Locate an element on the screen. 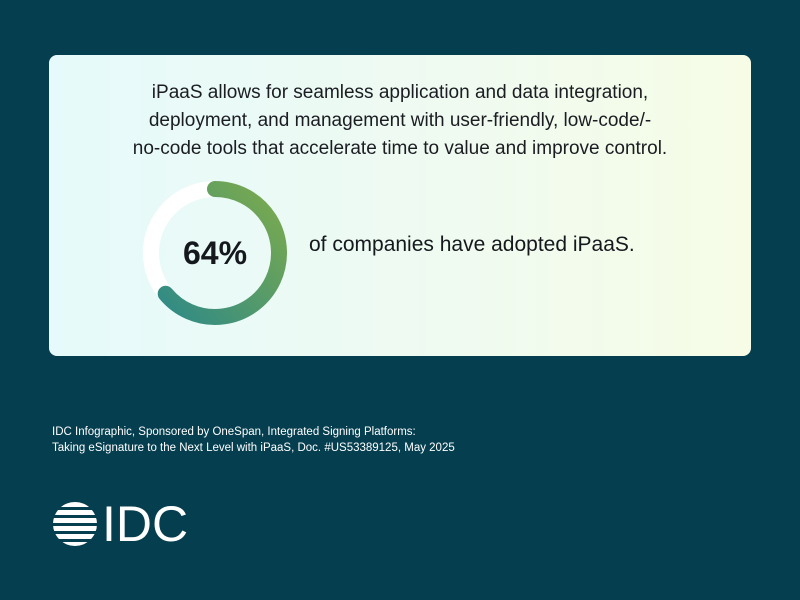  donut-svg is located at coordinates (215, 253).